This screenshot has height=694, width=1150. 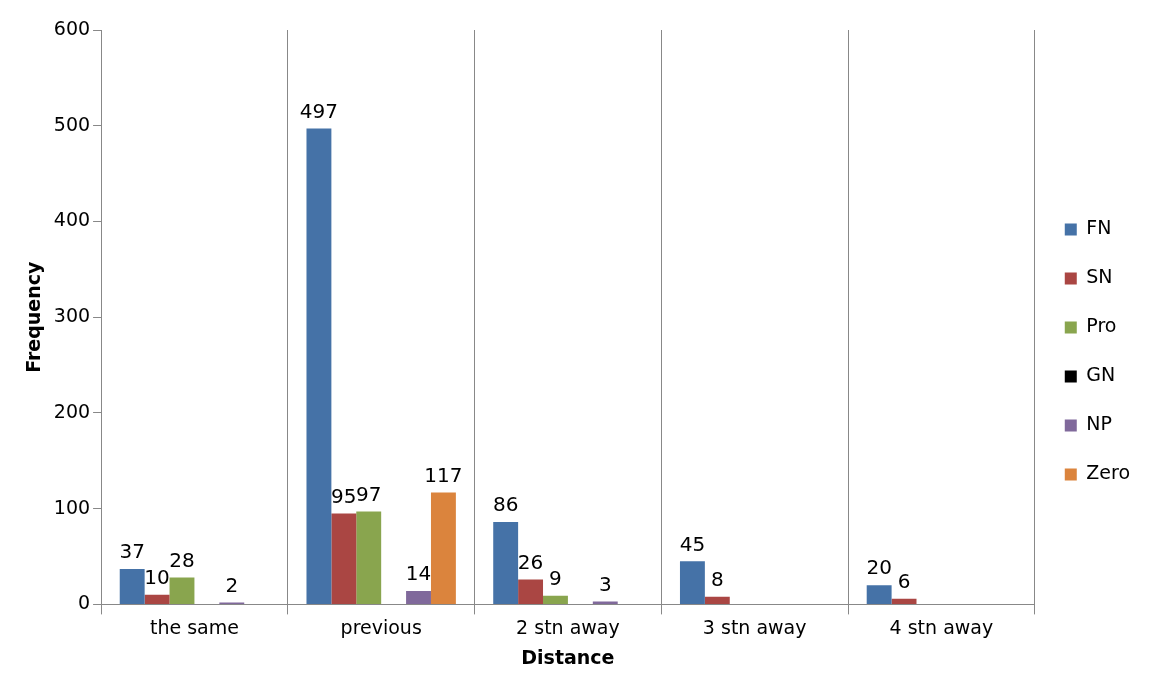 I want to click on data-label: 3, so click(x=605, y=583).